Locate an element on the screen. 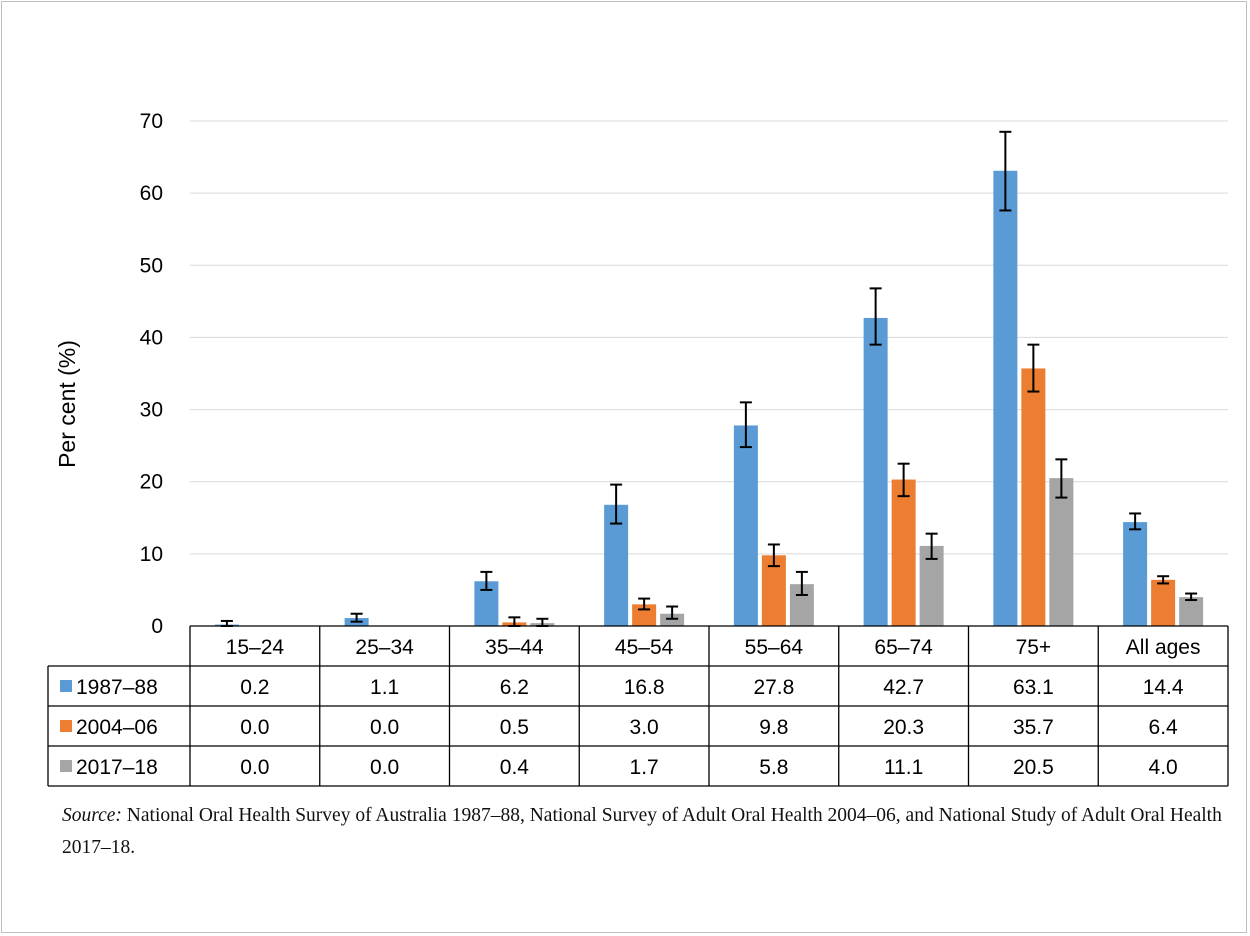 Image resolution: width=1250 pixels, height=936 pixels. table-cell-value: 27.8 is located at coordinates (773, 687).